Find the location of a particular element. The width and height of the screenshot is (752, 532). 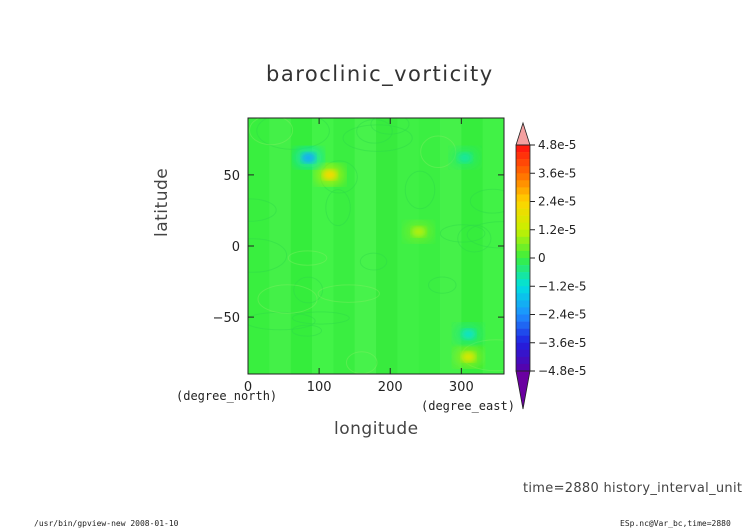

x-axis-unit: (degree_east) is located at coordinates (468, 406).